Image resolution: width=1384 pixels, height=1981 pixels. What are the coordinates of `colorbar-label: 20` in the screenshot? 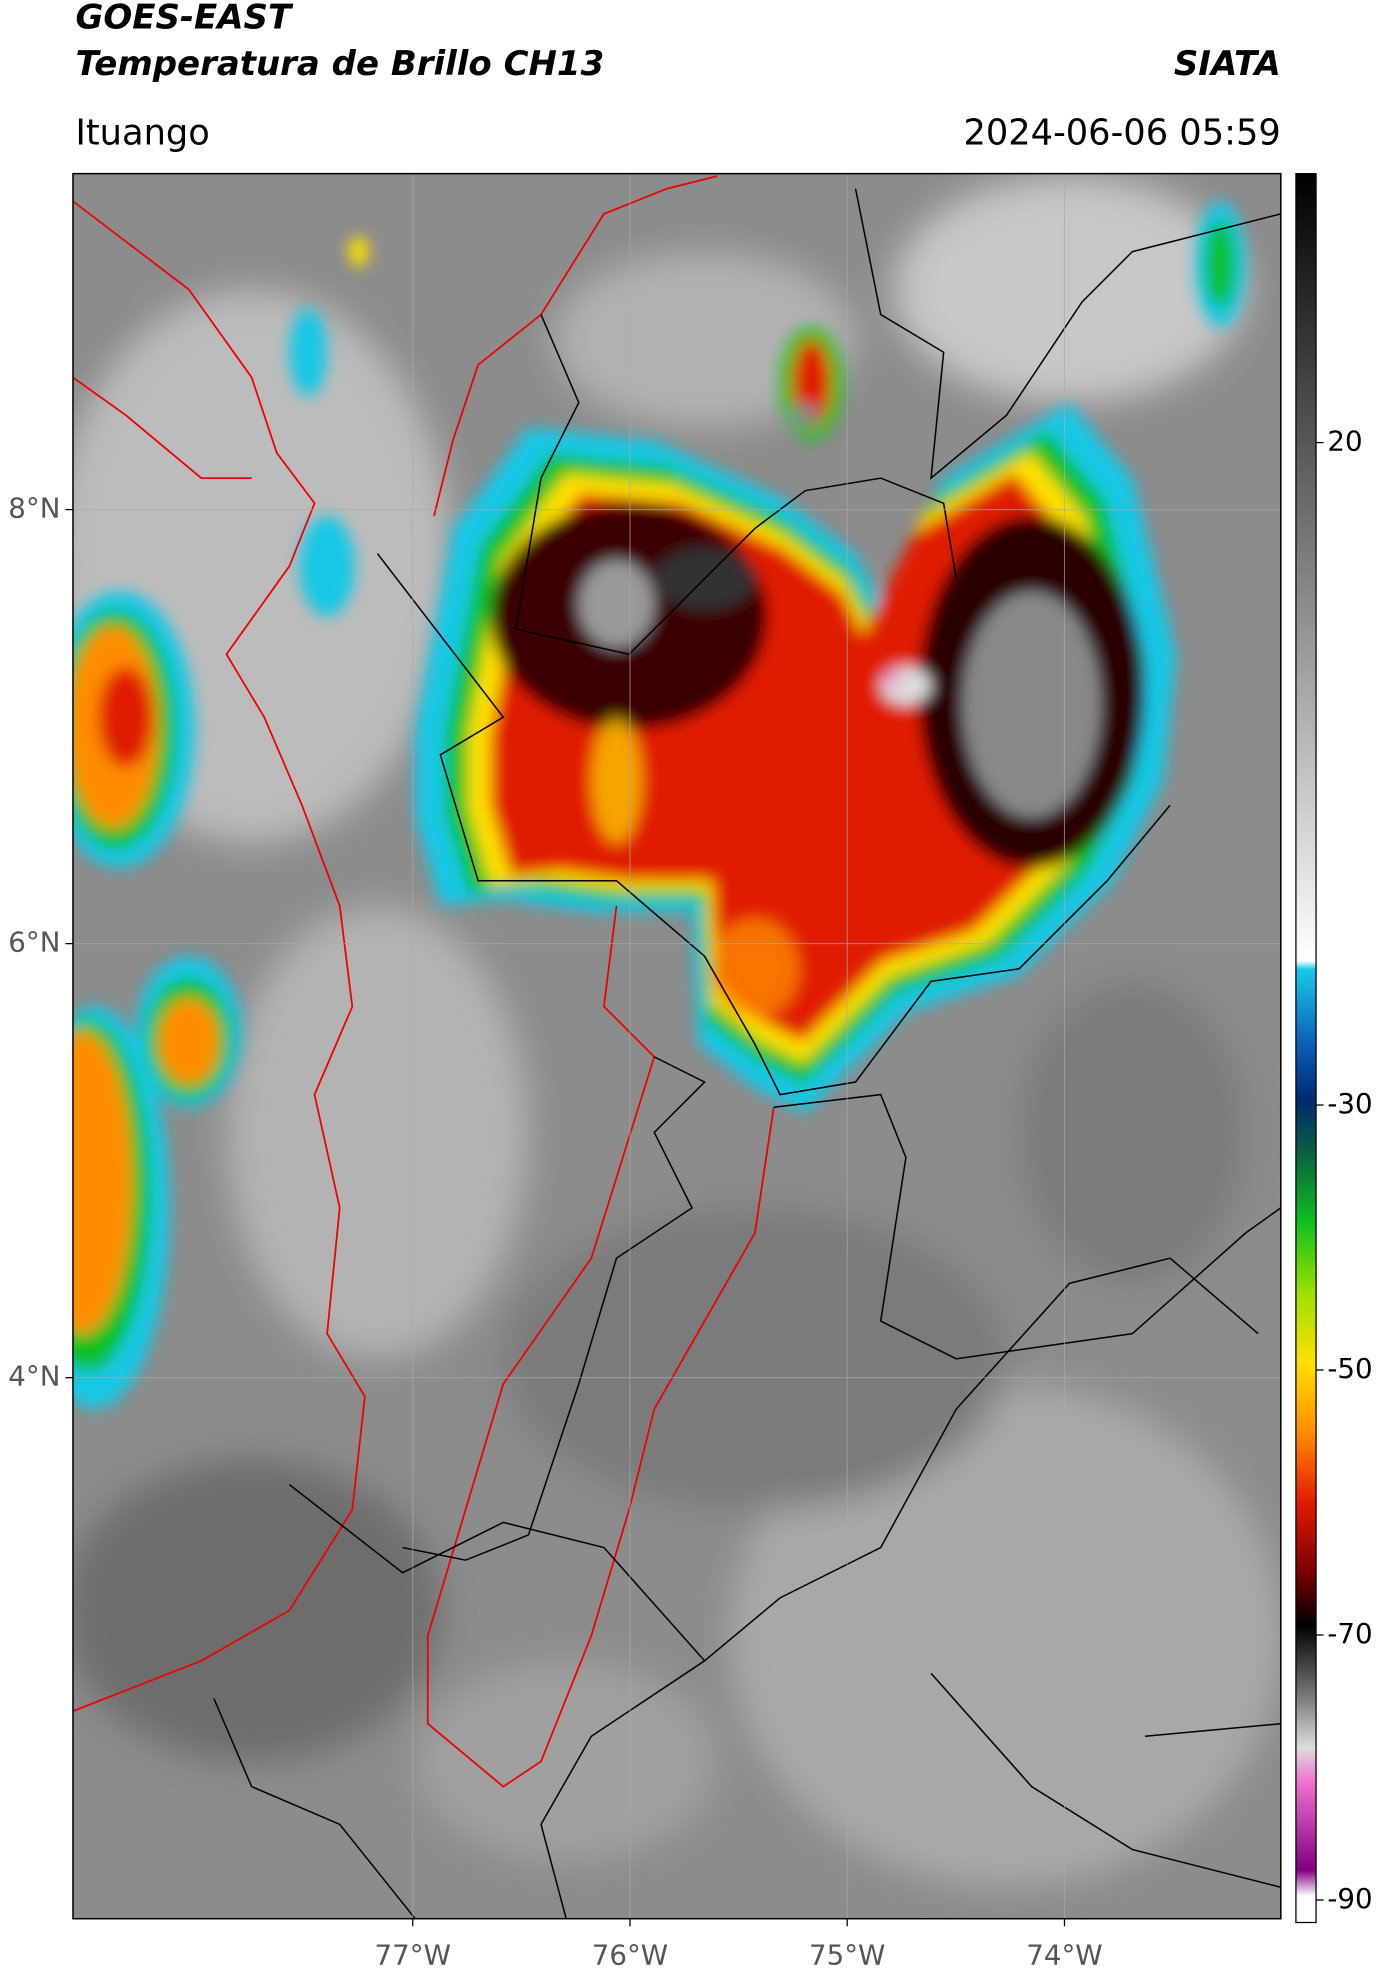 It's located at (1344, 441).